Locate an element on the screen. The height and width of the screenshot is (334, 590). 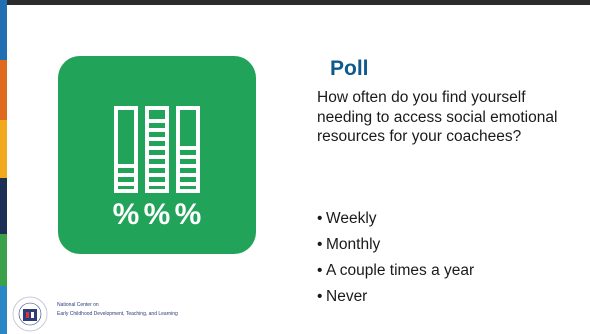
poll-option: • Monthly is located at coordinates (395, 245).